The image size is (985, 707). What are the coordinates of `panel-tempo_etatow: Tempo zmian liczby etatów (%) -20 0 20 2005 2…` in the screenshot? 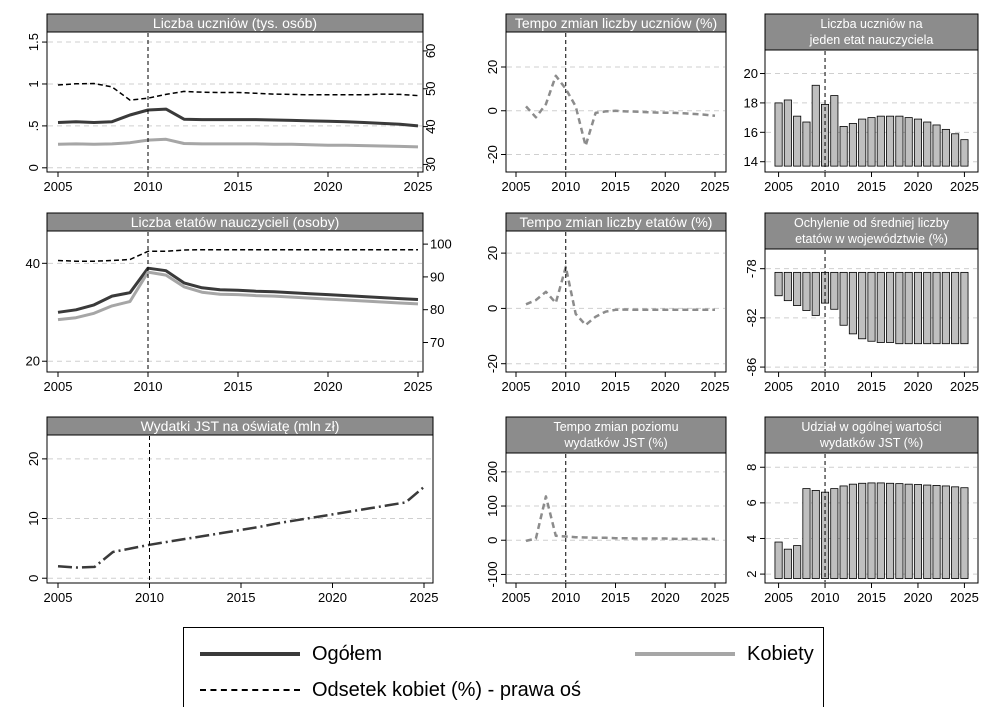 It's located at (607, 303).